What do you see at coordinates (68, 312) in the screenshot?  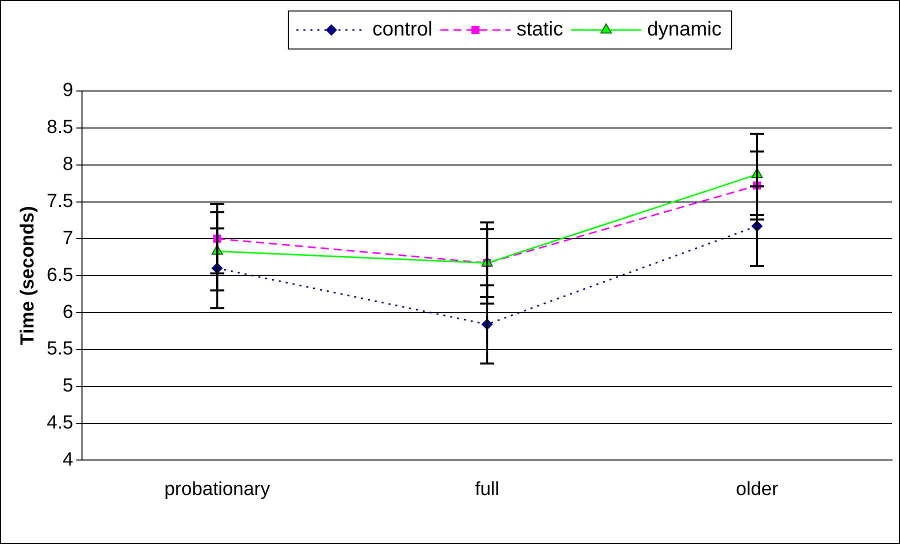 I see `y-tick-label: 6` at bounding box center [68, 312].